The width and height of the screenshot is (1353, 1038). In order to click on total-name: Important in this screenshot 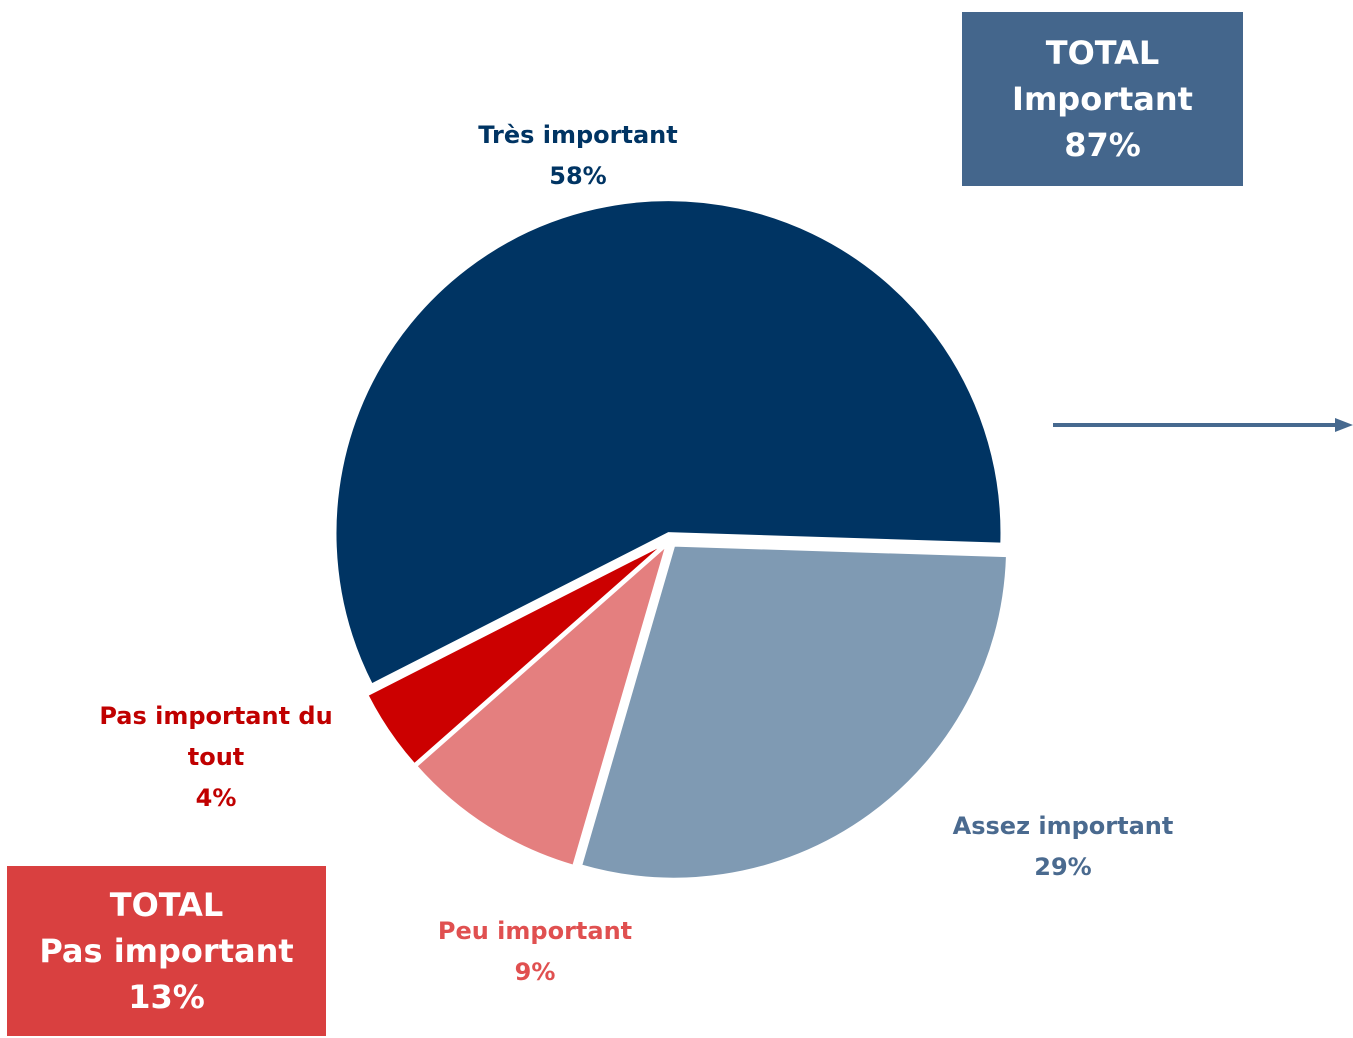, I will do `click(1102, 99)`.